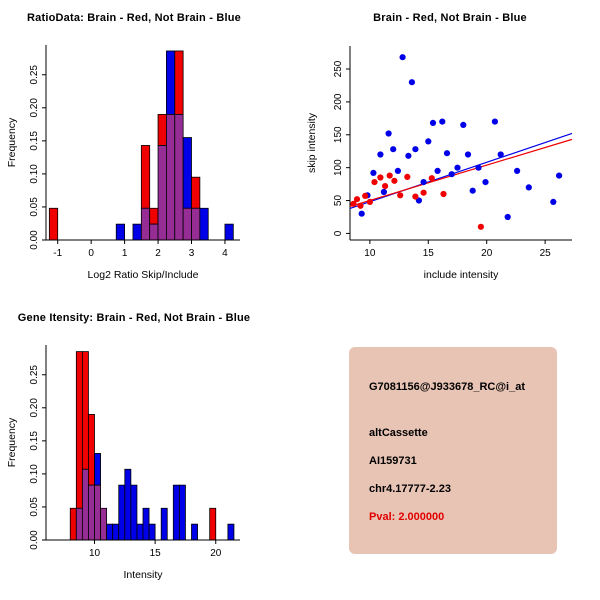 The width and height of the screenshot is (600, 600). What do you see at coordinates (34, 75) in the screenshot?
I see `y-tick-label: 0.25` at bounding box center [34, 75].